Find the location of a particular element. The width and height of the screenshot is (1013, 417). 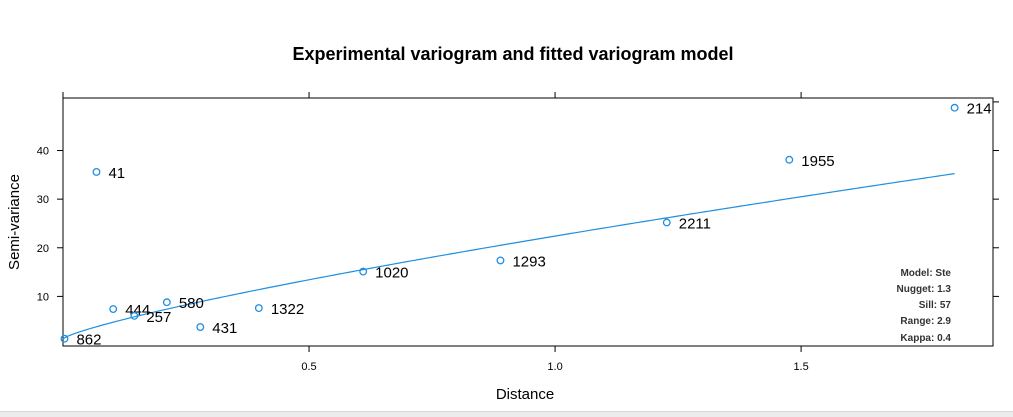

y-axis-label: Semi-variance is located at coordinates (14, 222).